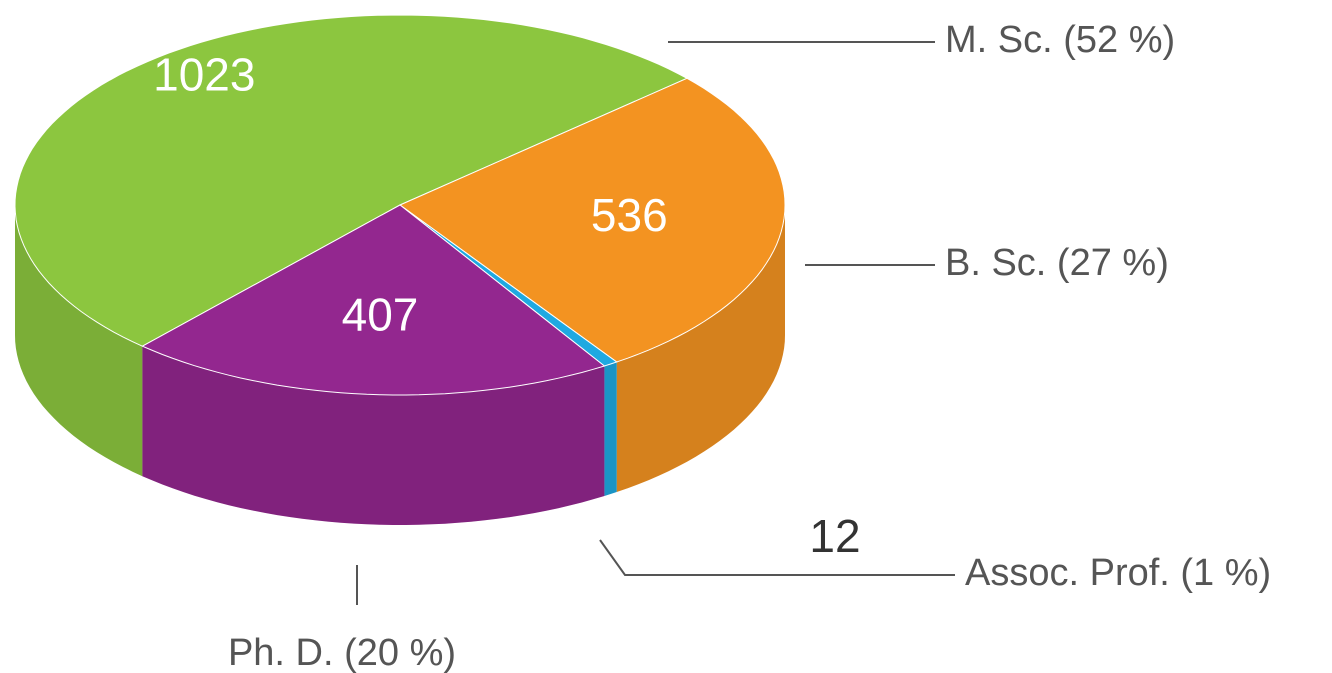 This screenshot has width=1332, height=673. Describe the element at coordinates (777, 557) in the screenshot. I see `leader-line` at that location.